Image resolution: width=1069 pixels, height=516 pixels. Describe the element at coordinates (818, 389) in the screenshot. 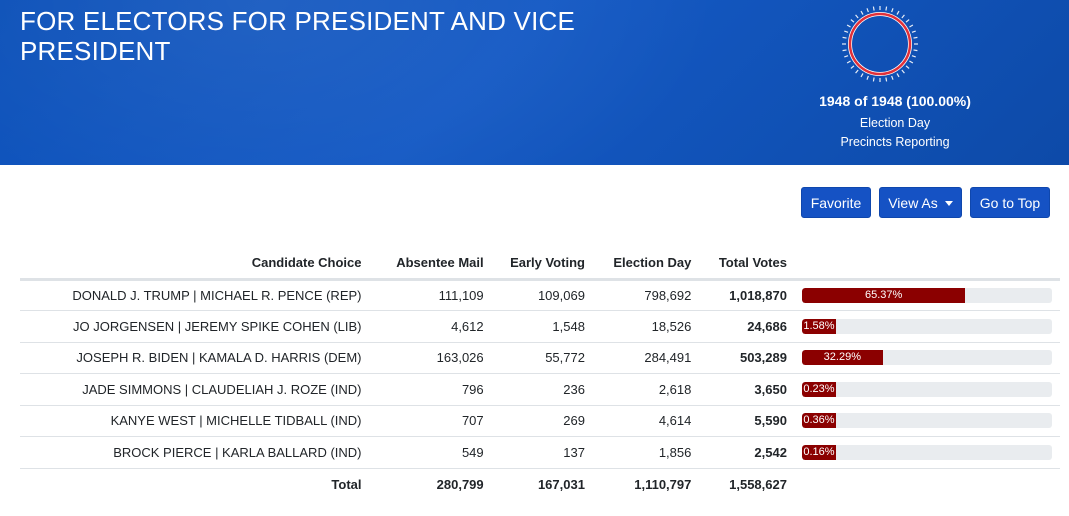

I see `percent-bar-fill: 0.23%` at that location.